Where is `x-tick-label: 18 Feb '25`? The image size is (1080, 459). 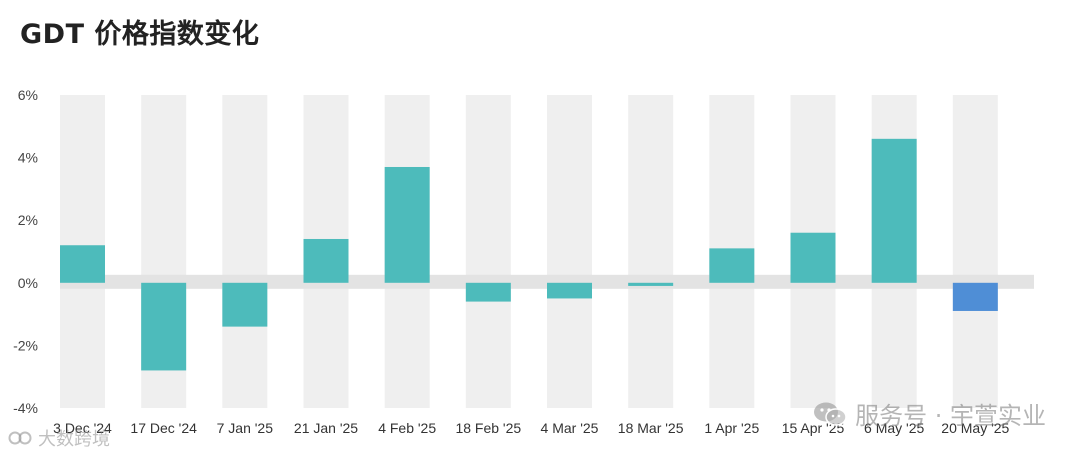 x-tick-label: 18 Feb '25 is located at coordinates (488, 428).